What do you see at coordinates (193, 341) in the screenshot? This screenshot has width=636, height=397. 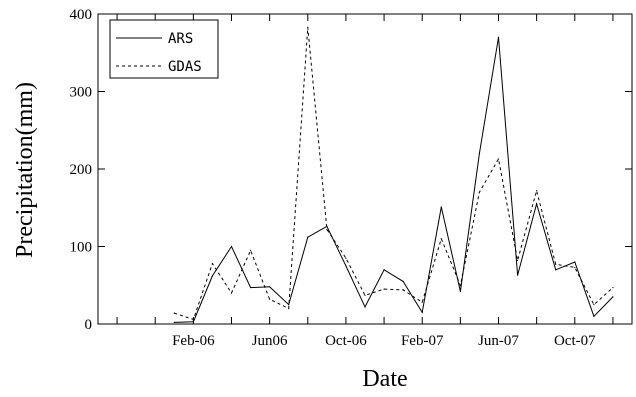 I see `x-tick-label: Feb-06` at bounding box center [193, 341].